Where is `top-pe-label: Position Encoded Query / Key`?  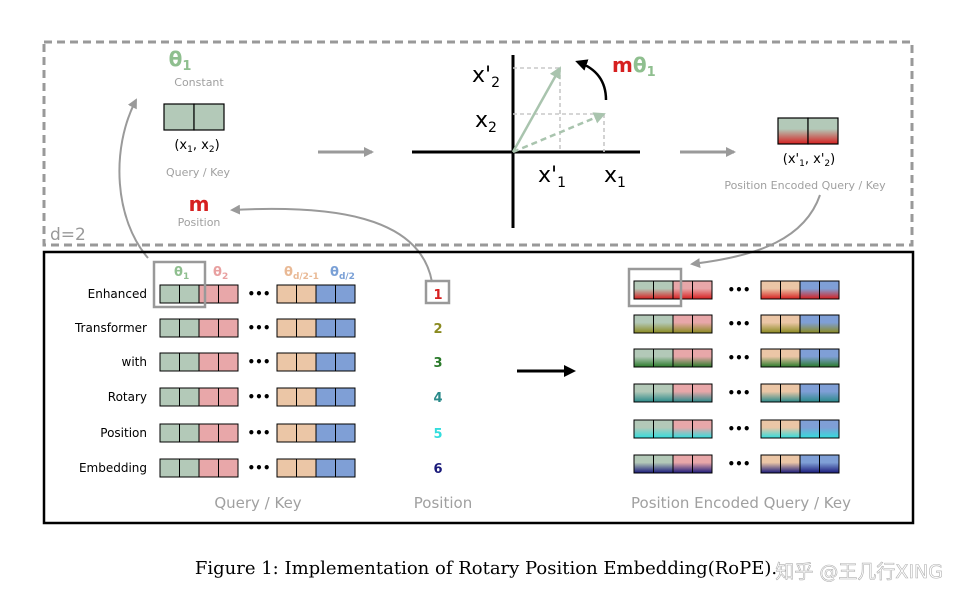
top-pe-label: Position Encoded Query / Key is located at coordinates (805, 185).